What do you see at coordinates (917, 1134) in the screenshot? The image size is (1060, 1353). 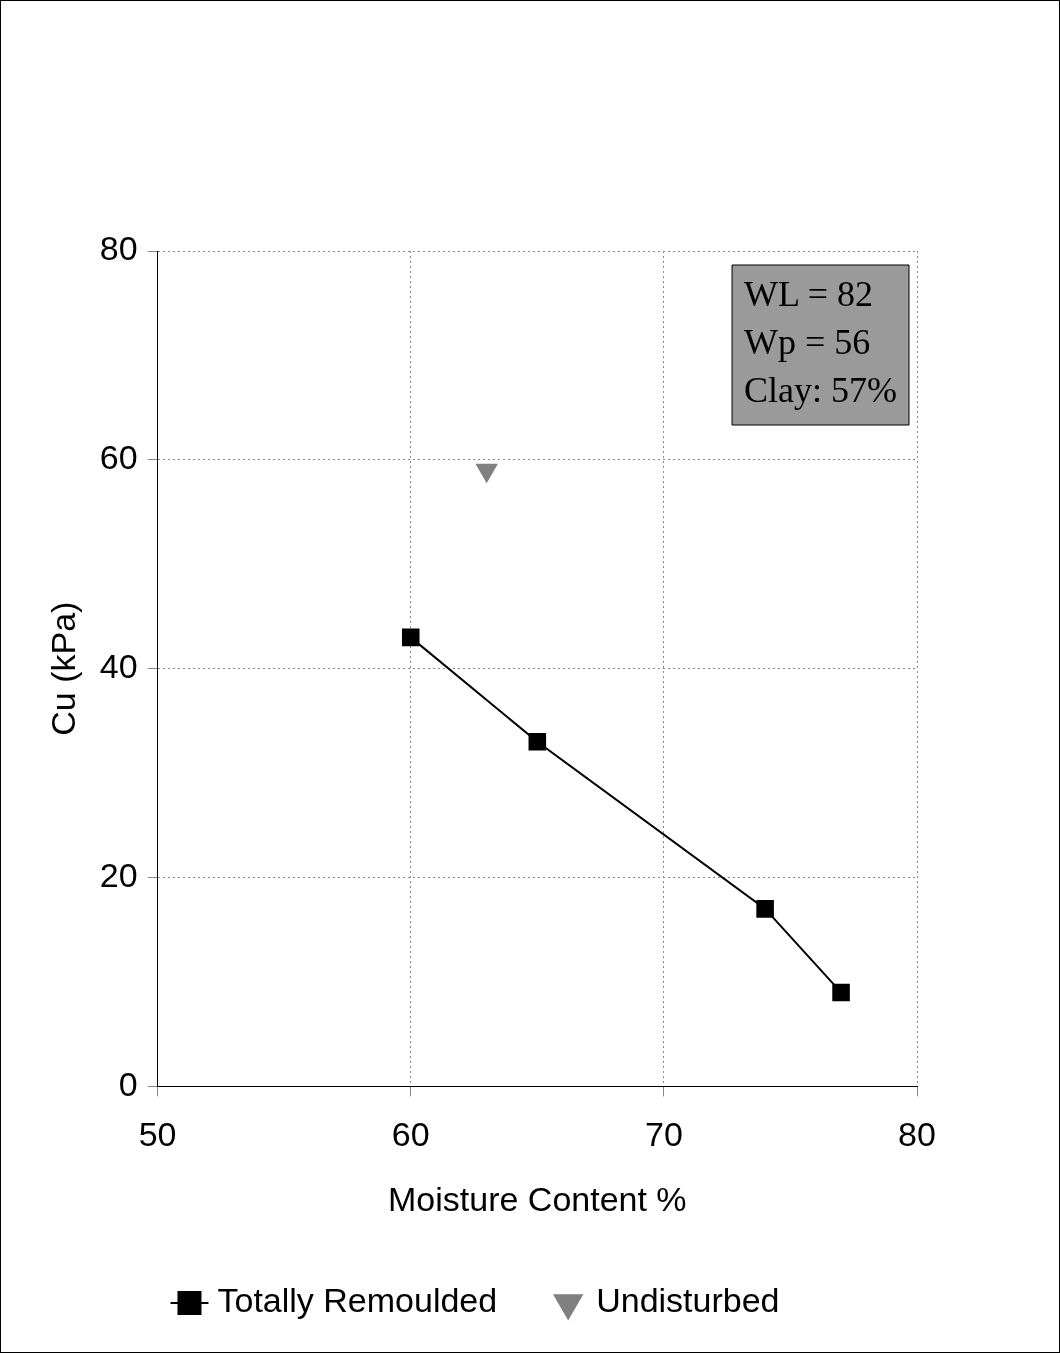 I see `x-tick-label: 80` at bounding box center [917, 1134].